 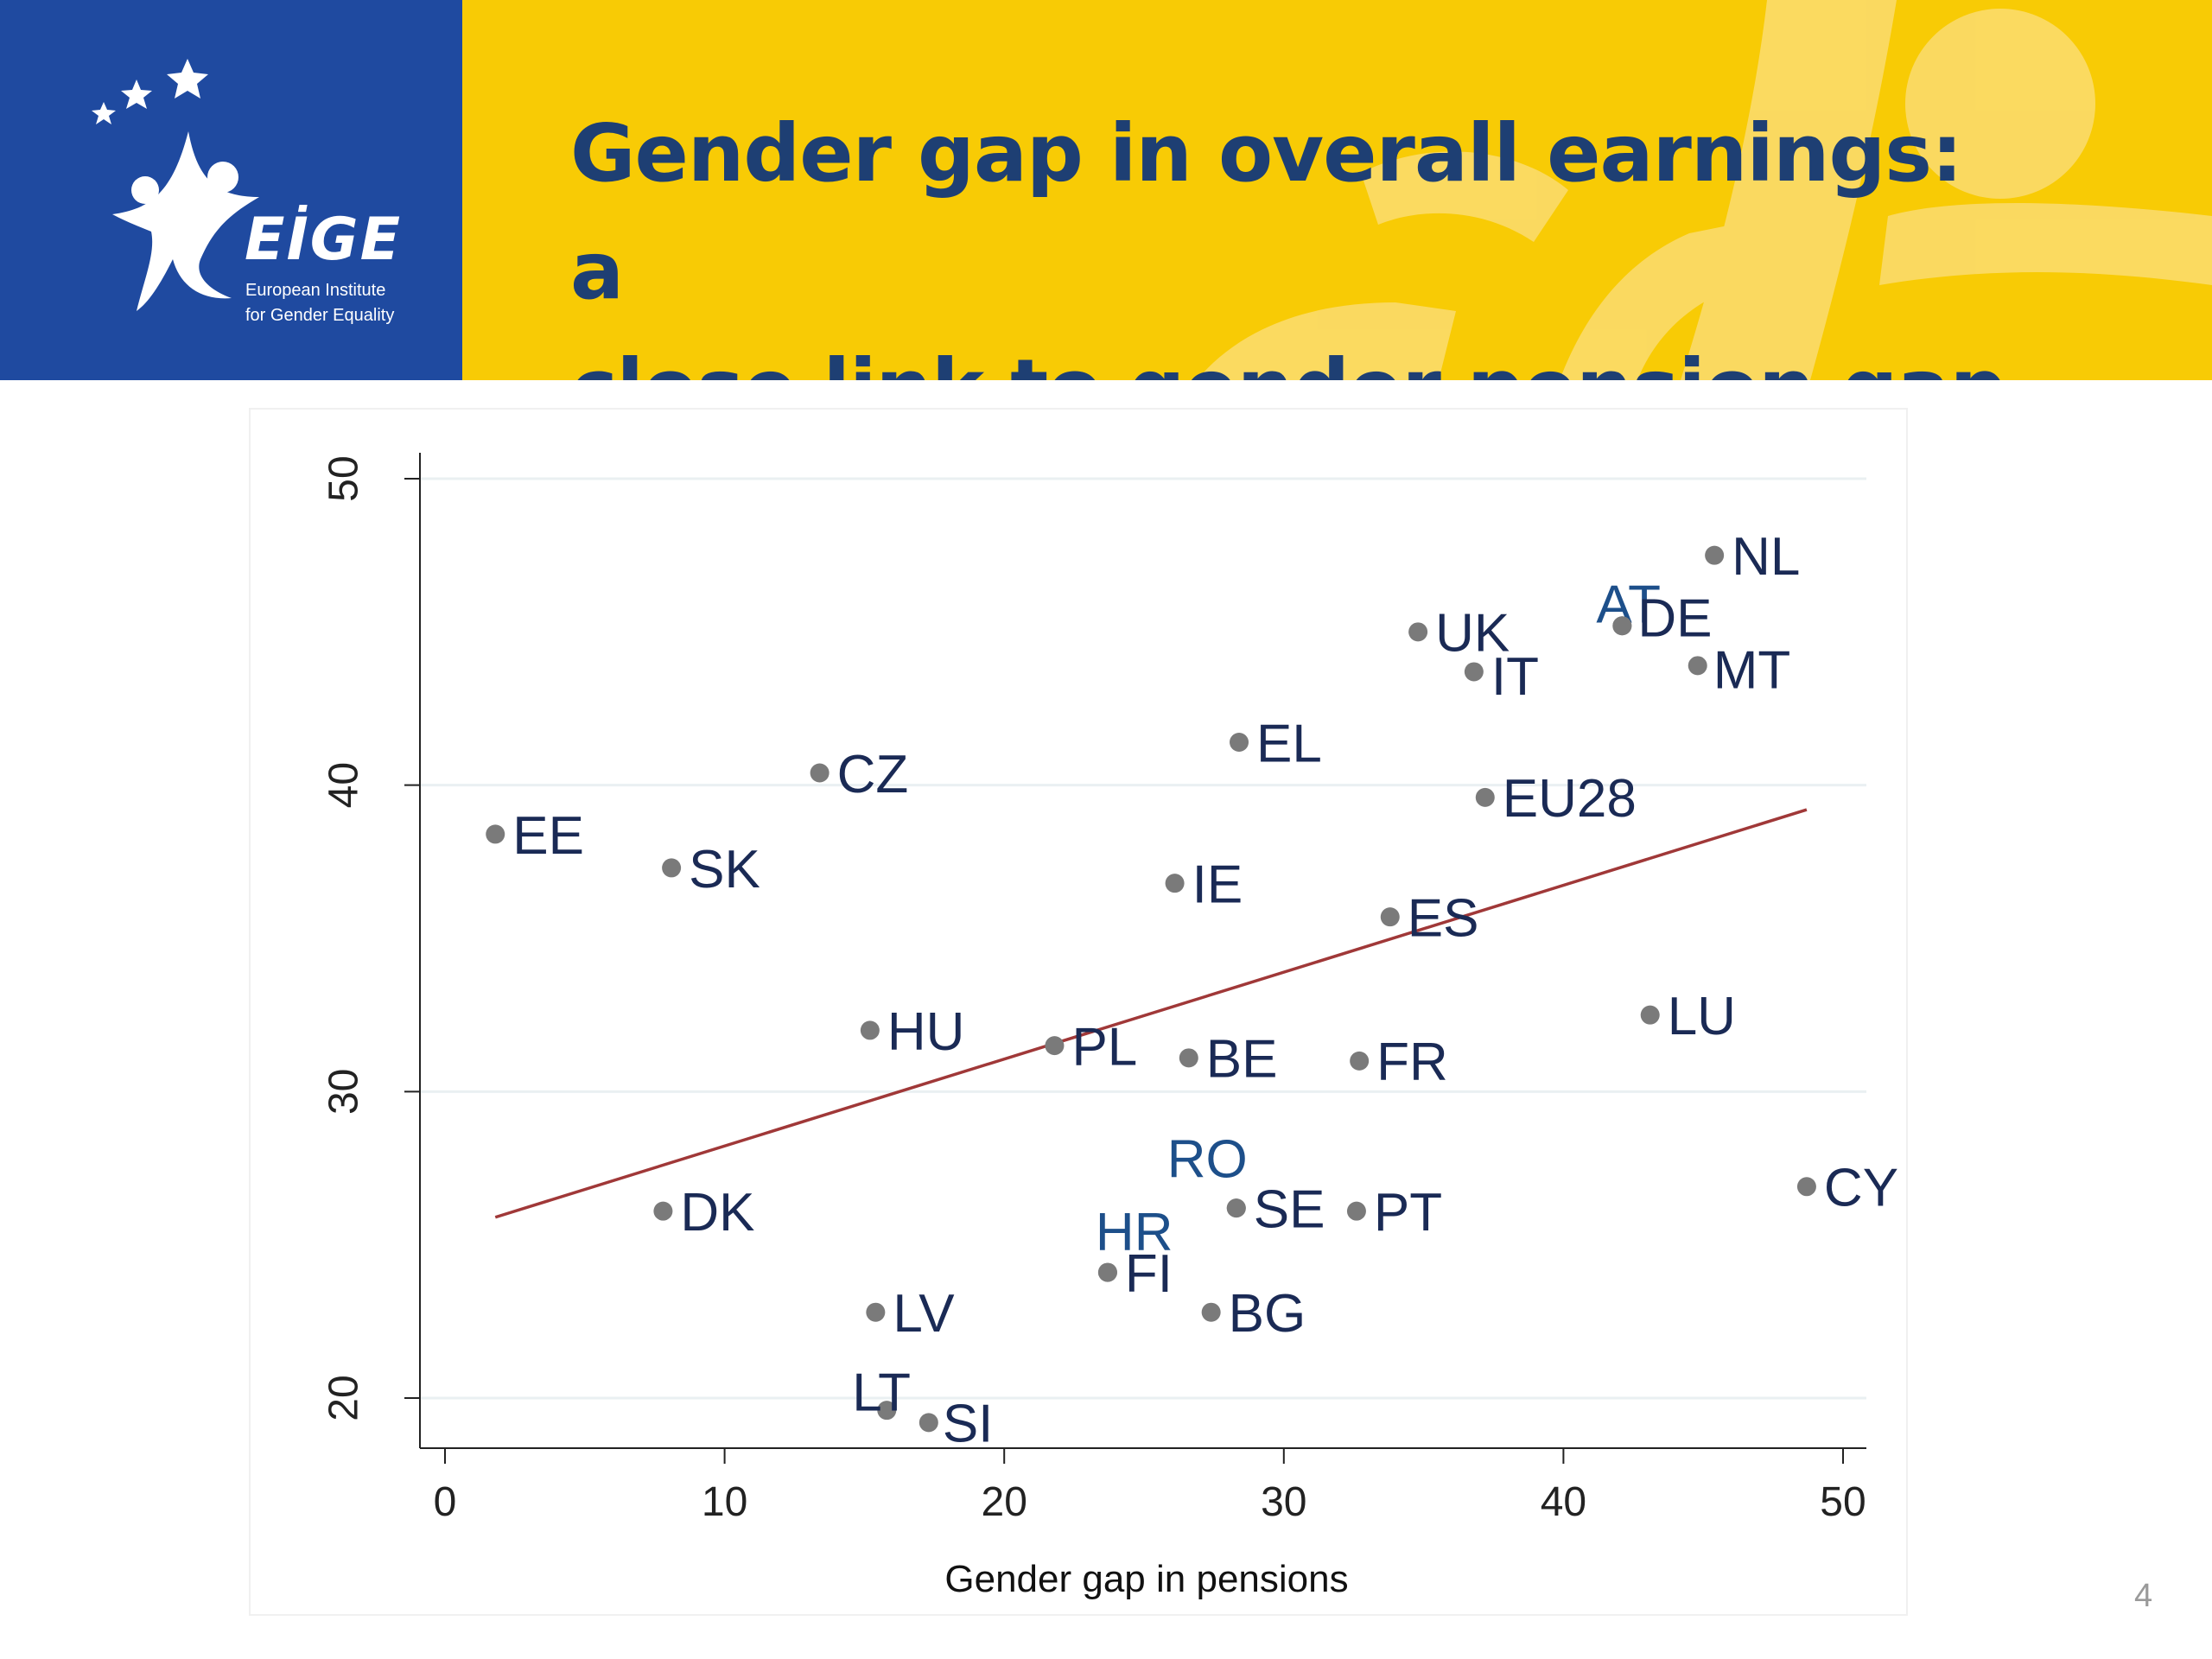 What do you see at coordinates (1472, 634) in the screenshot?
I see `point-label-uk: UK` at bounding box center [1472, 634].